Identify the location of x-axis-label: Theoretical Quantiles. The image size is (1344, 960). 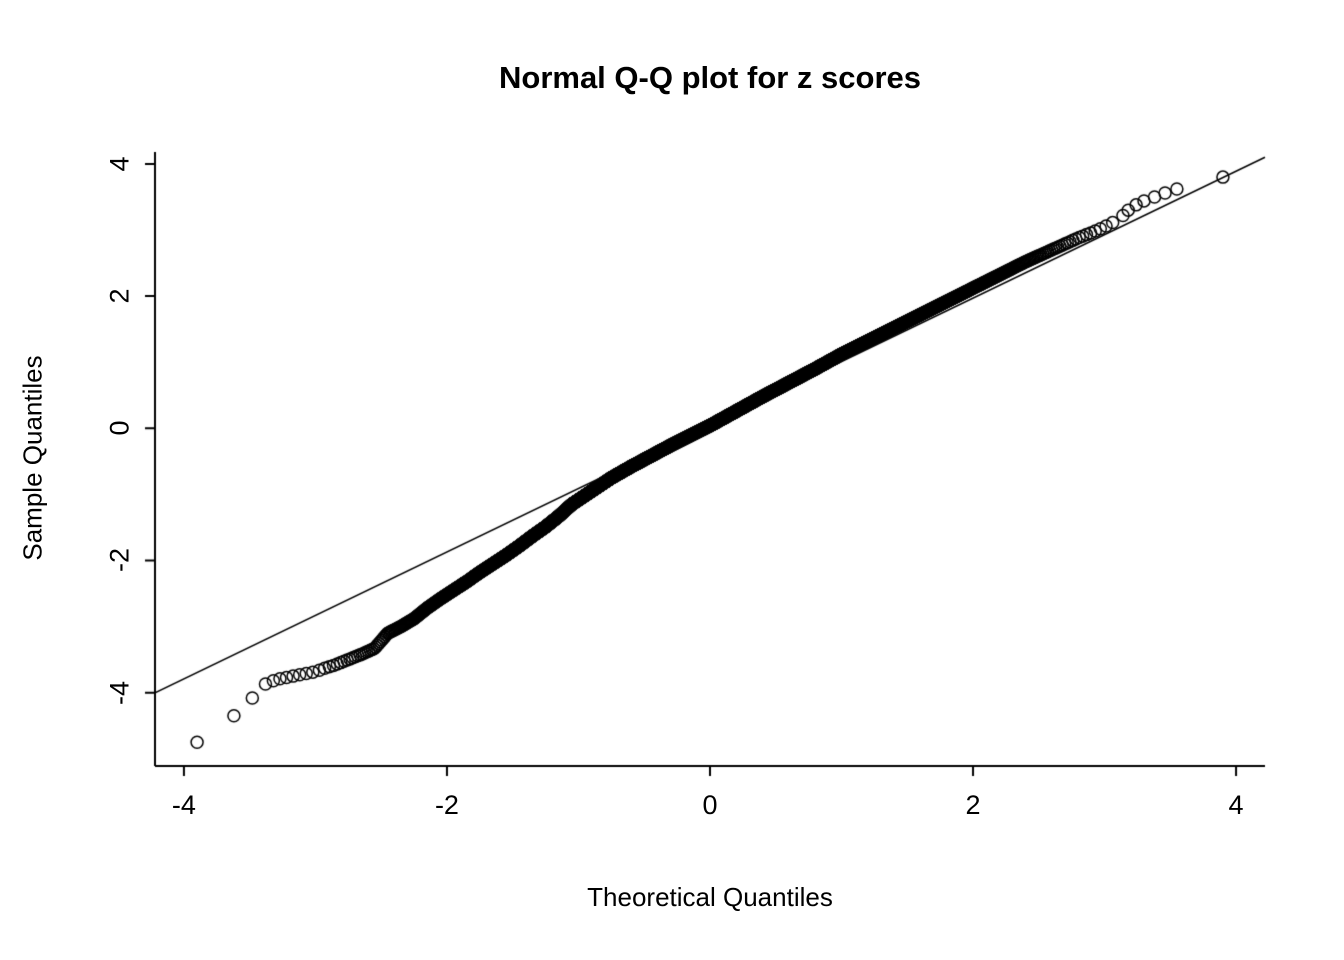
(710, 897).